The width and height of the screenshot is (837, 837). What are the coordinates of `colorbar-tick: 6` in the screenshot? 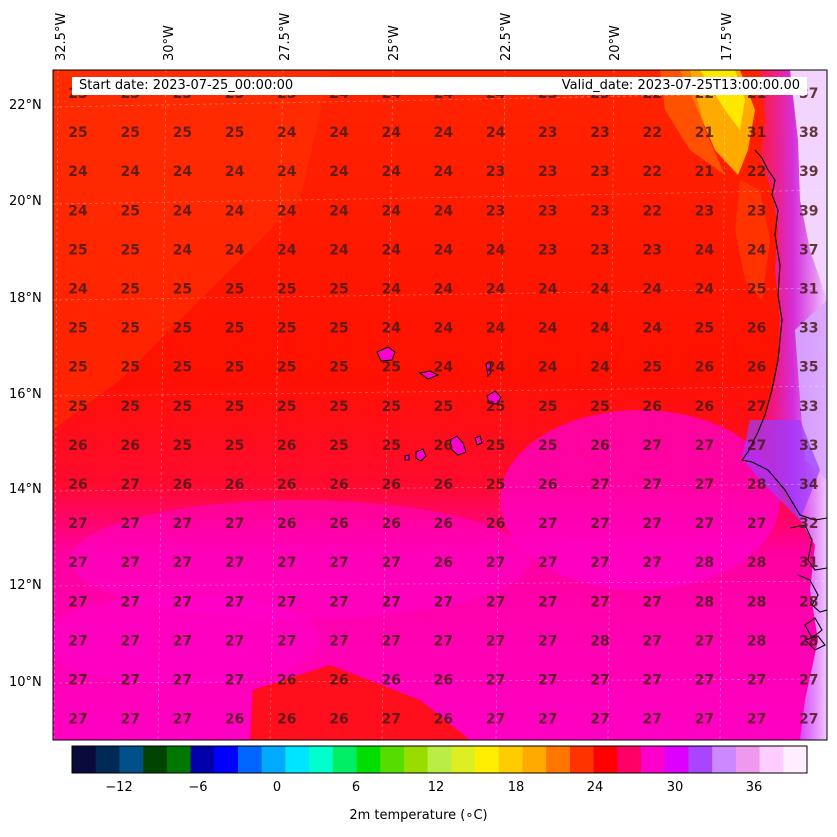 It's located at (356, 787).